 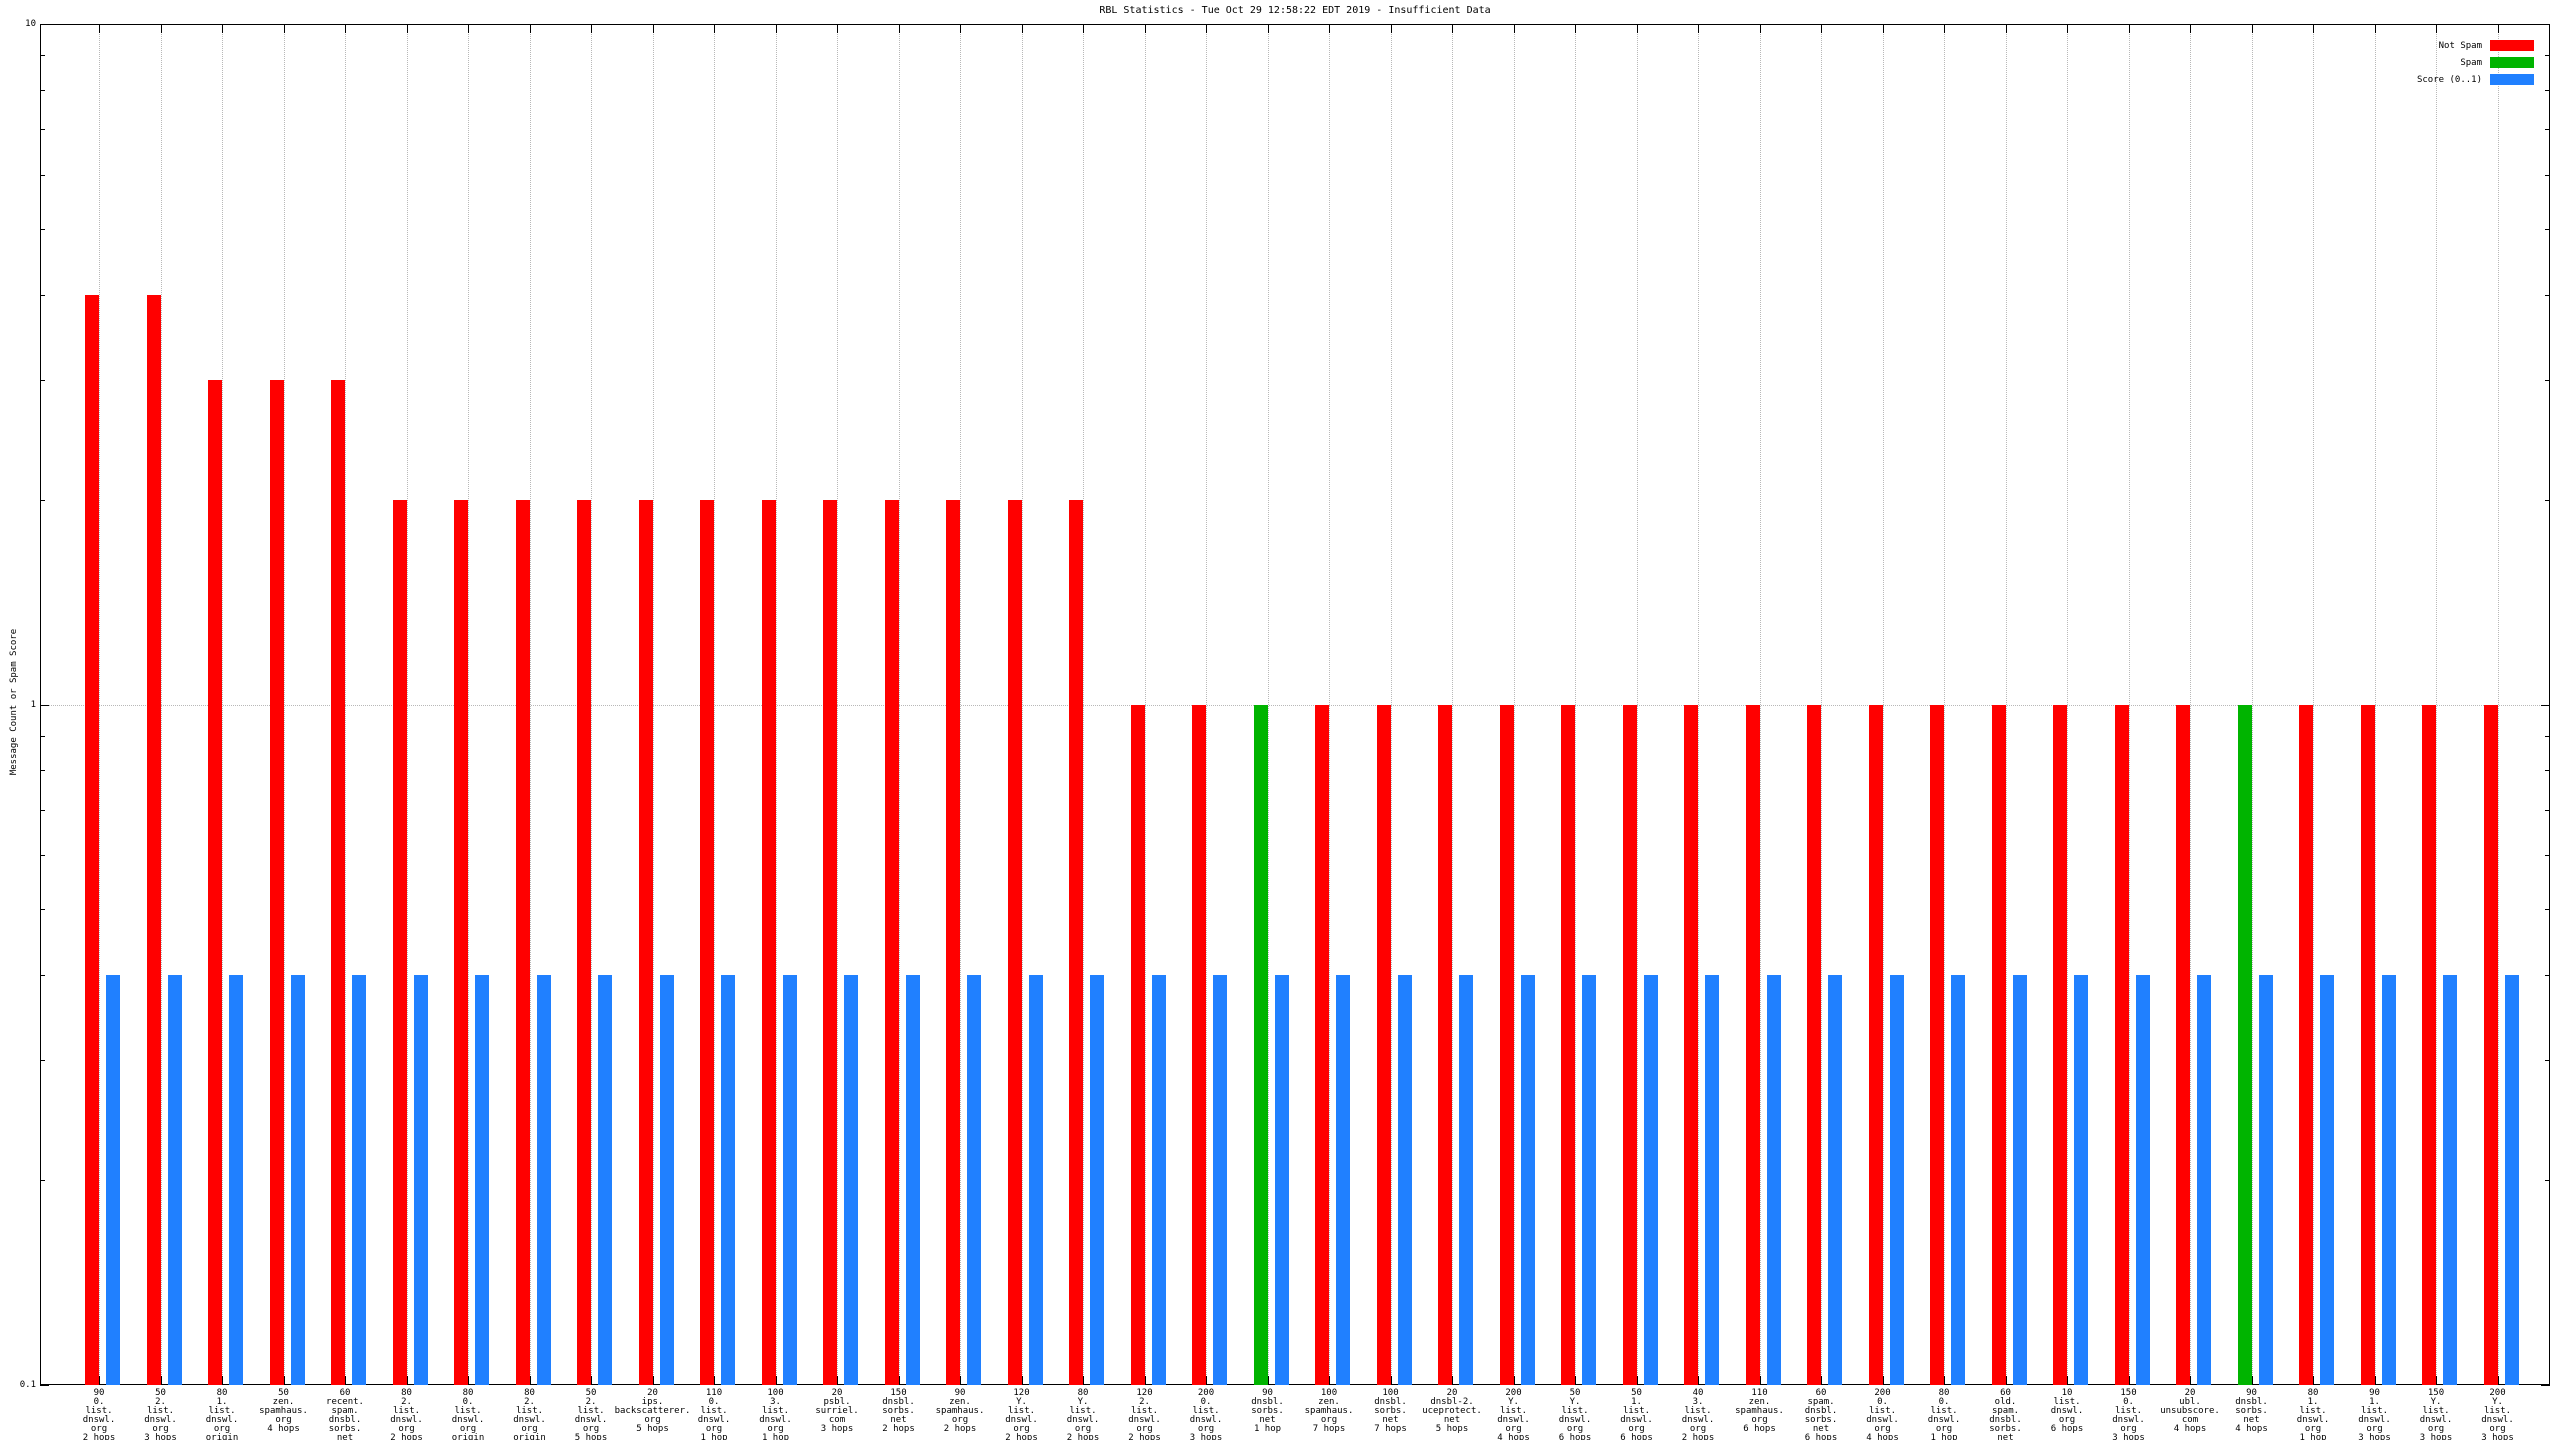 I want to click on x-tick-label: 100 dnsbl. sorbs. net 7 hops, so click(x=1390, y=1411).